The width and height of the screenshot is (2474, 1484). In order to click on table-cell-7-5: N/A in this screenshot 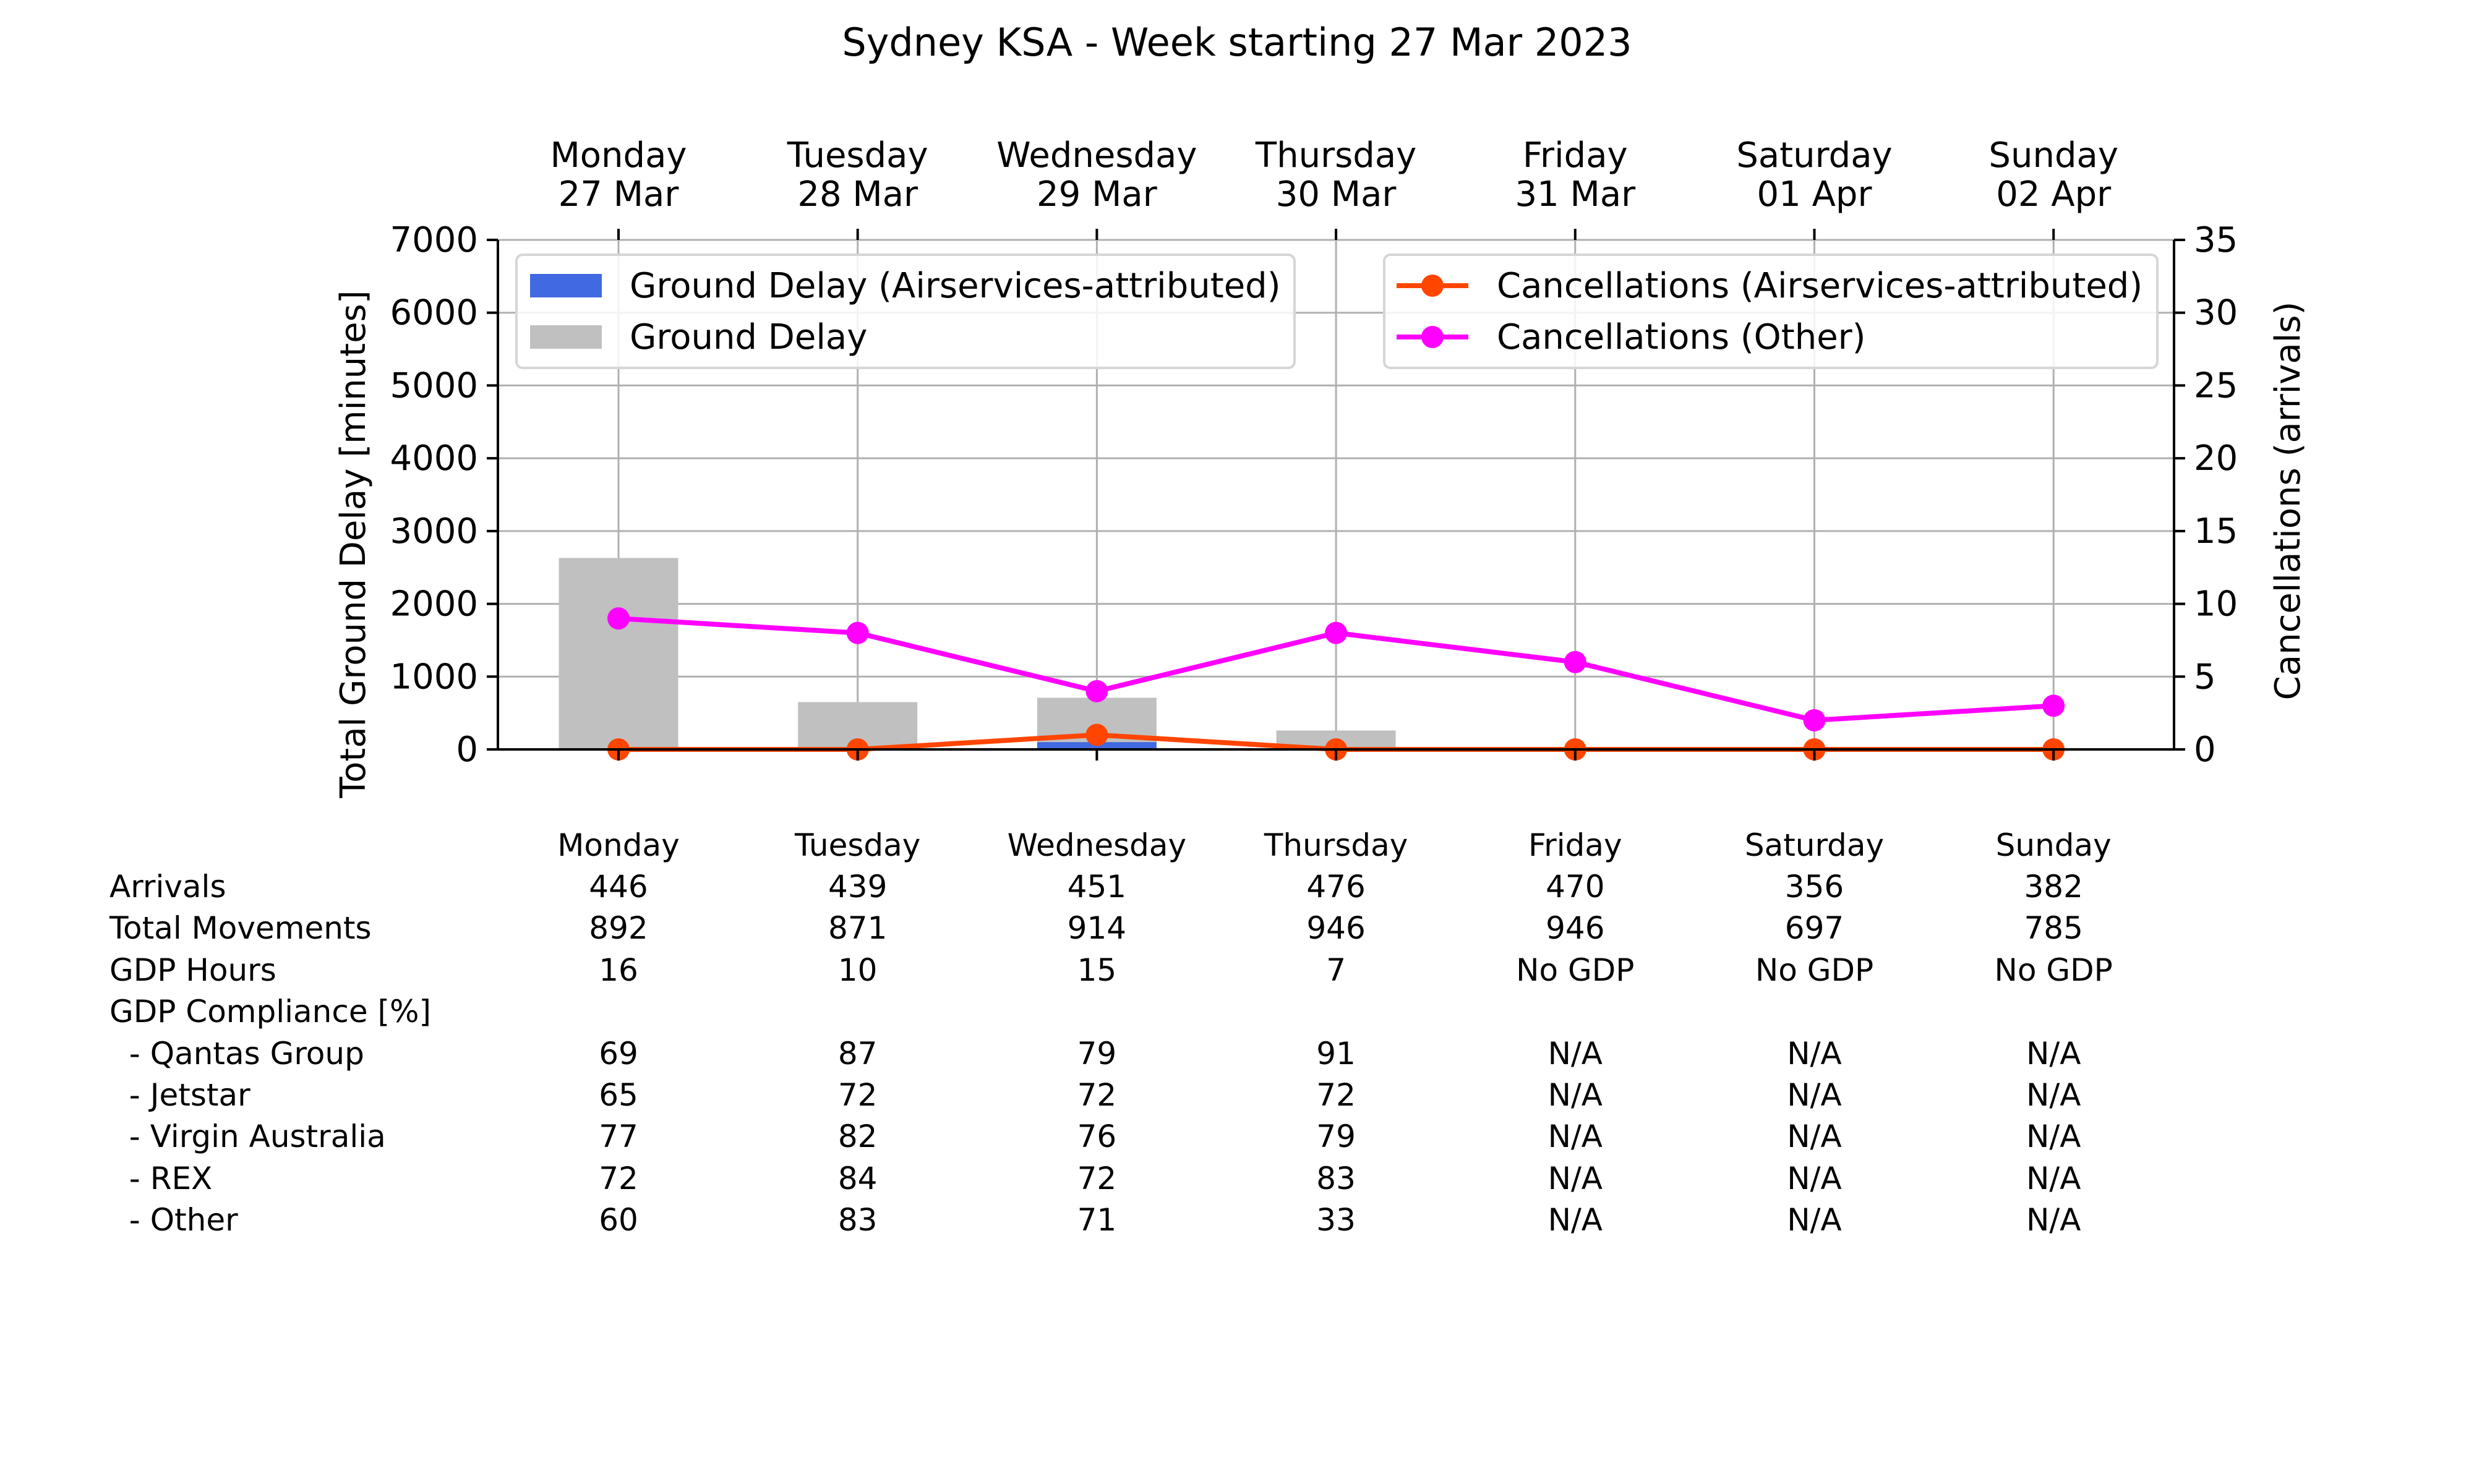, I will do `click(1815, 1178)`.